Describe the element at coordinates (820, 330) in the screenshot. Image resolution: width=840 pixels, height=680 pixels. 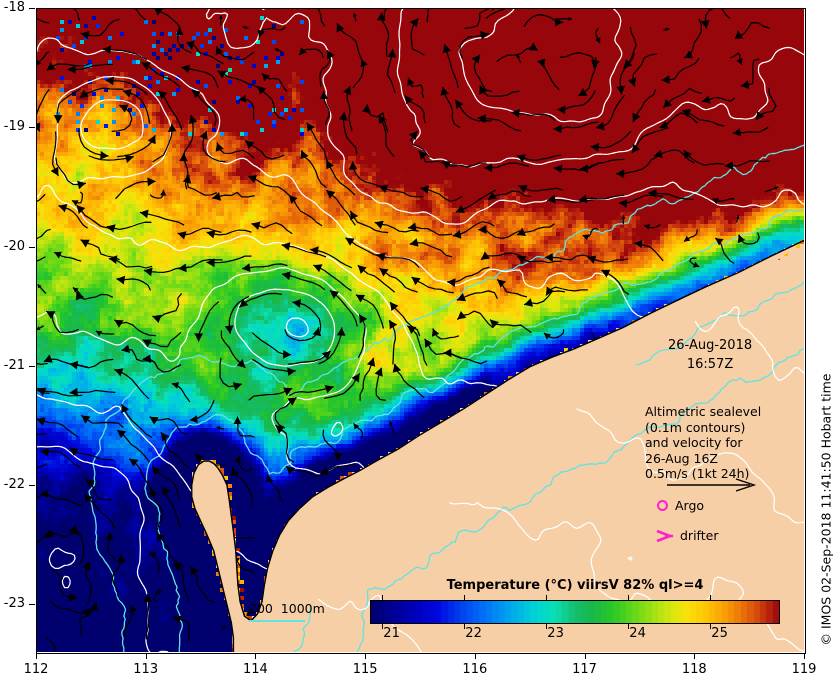
I see `copyright-notice: © IMOS 02-Sep-2018 11:41:50 Hobart time` at that location.